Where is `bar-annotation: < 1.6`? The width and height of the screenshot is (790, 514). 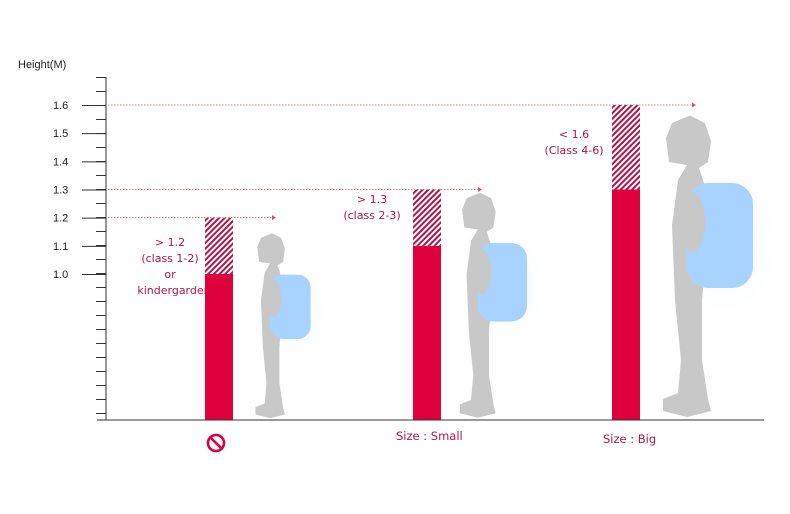 bar-annotation: < 1.6 is located at coordinates (574, 134).